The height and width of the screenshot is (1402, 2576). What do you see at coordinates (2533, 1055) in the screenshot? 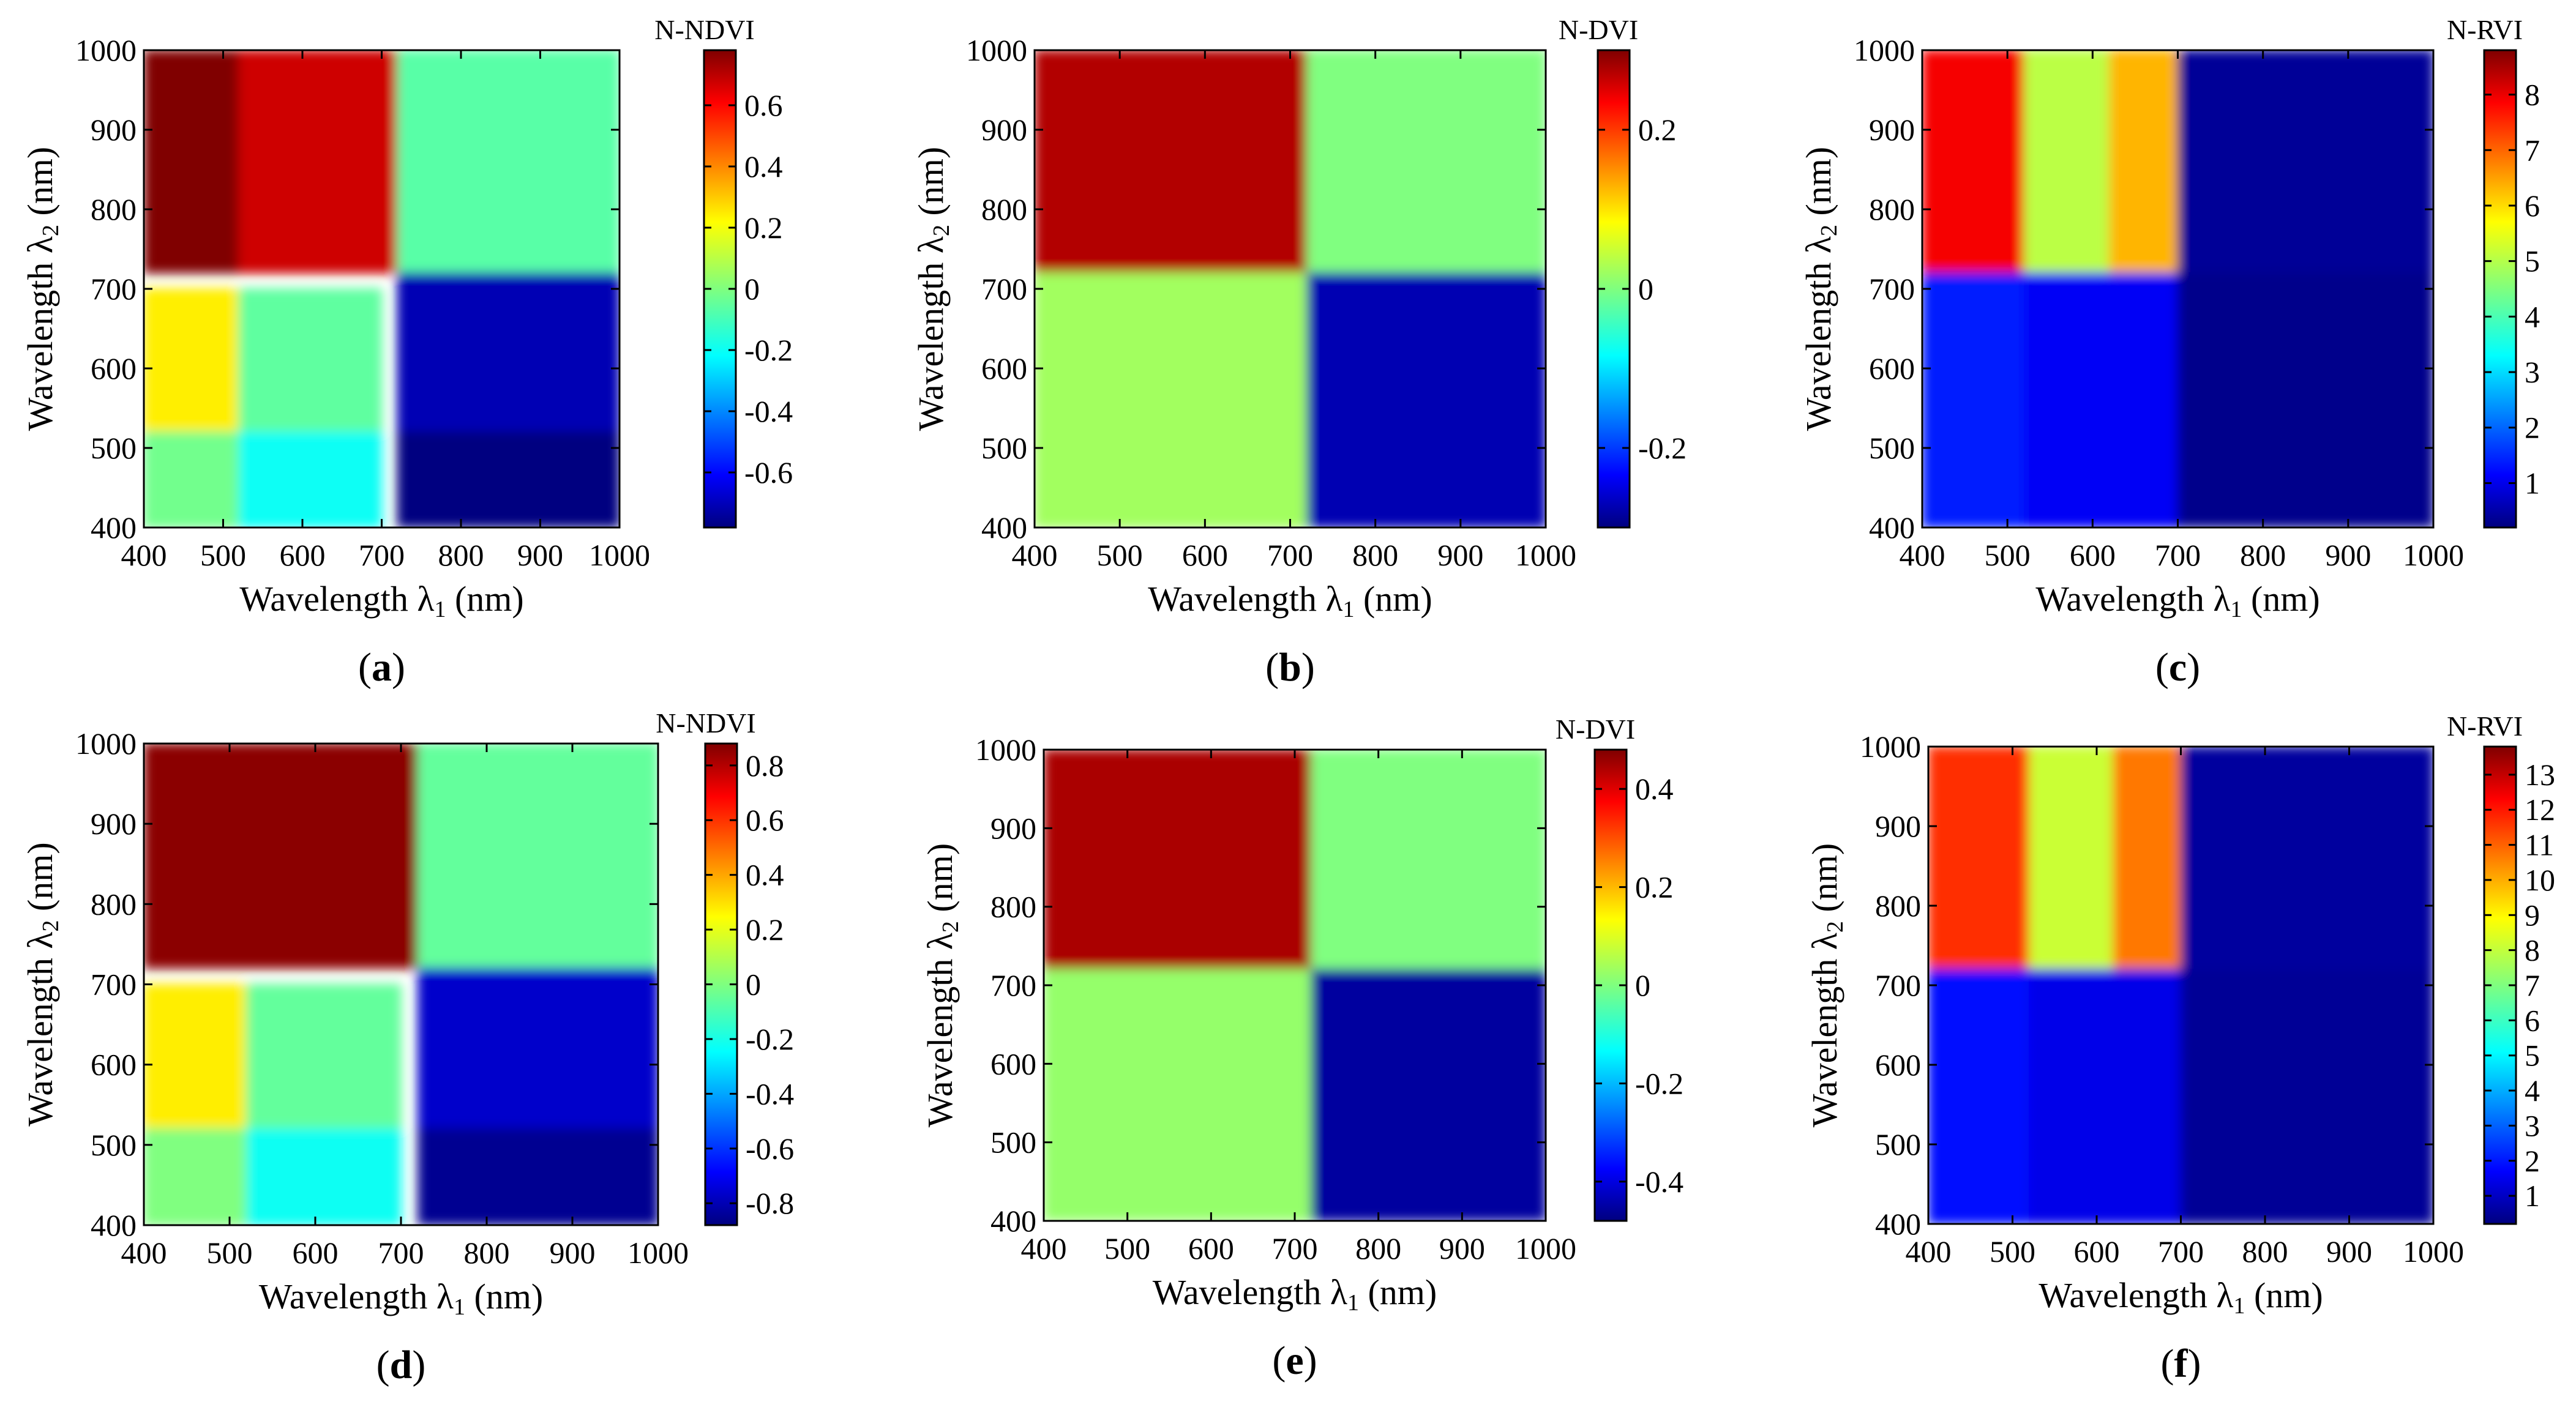
I see `colorbar-tick-label: 5` at bounding box center [2533, 1055].